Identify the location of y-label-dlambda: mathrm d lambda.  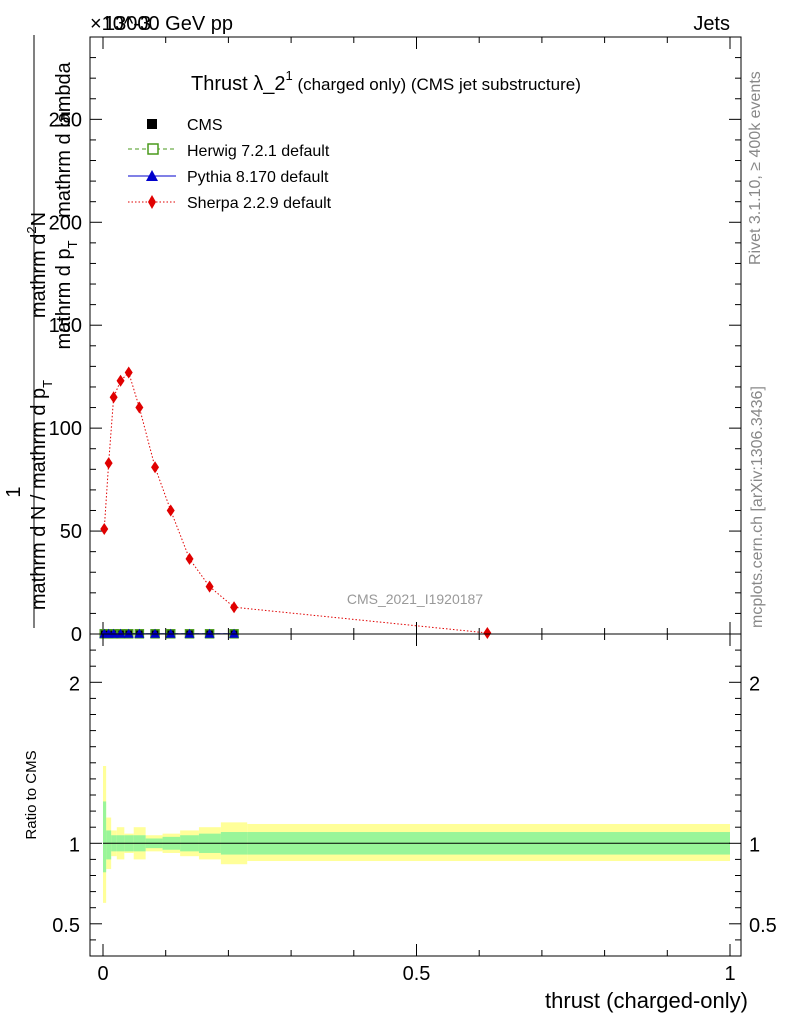
(64, 139).